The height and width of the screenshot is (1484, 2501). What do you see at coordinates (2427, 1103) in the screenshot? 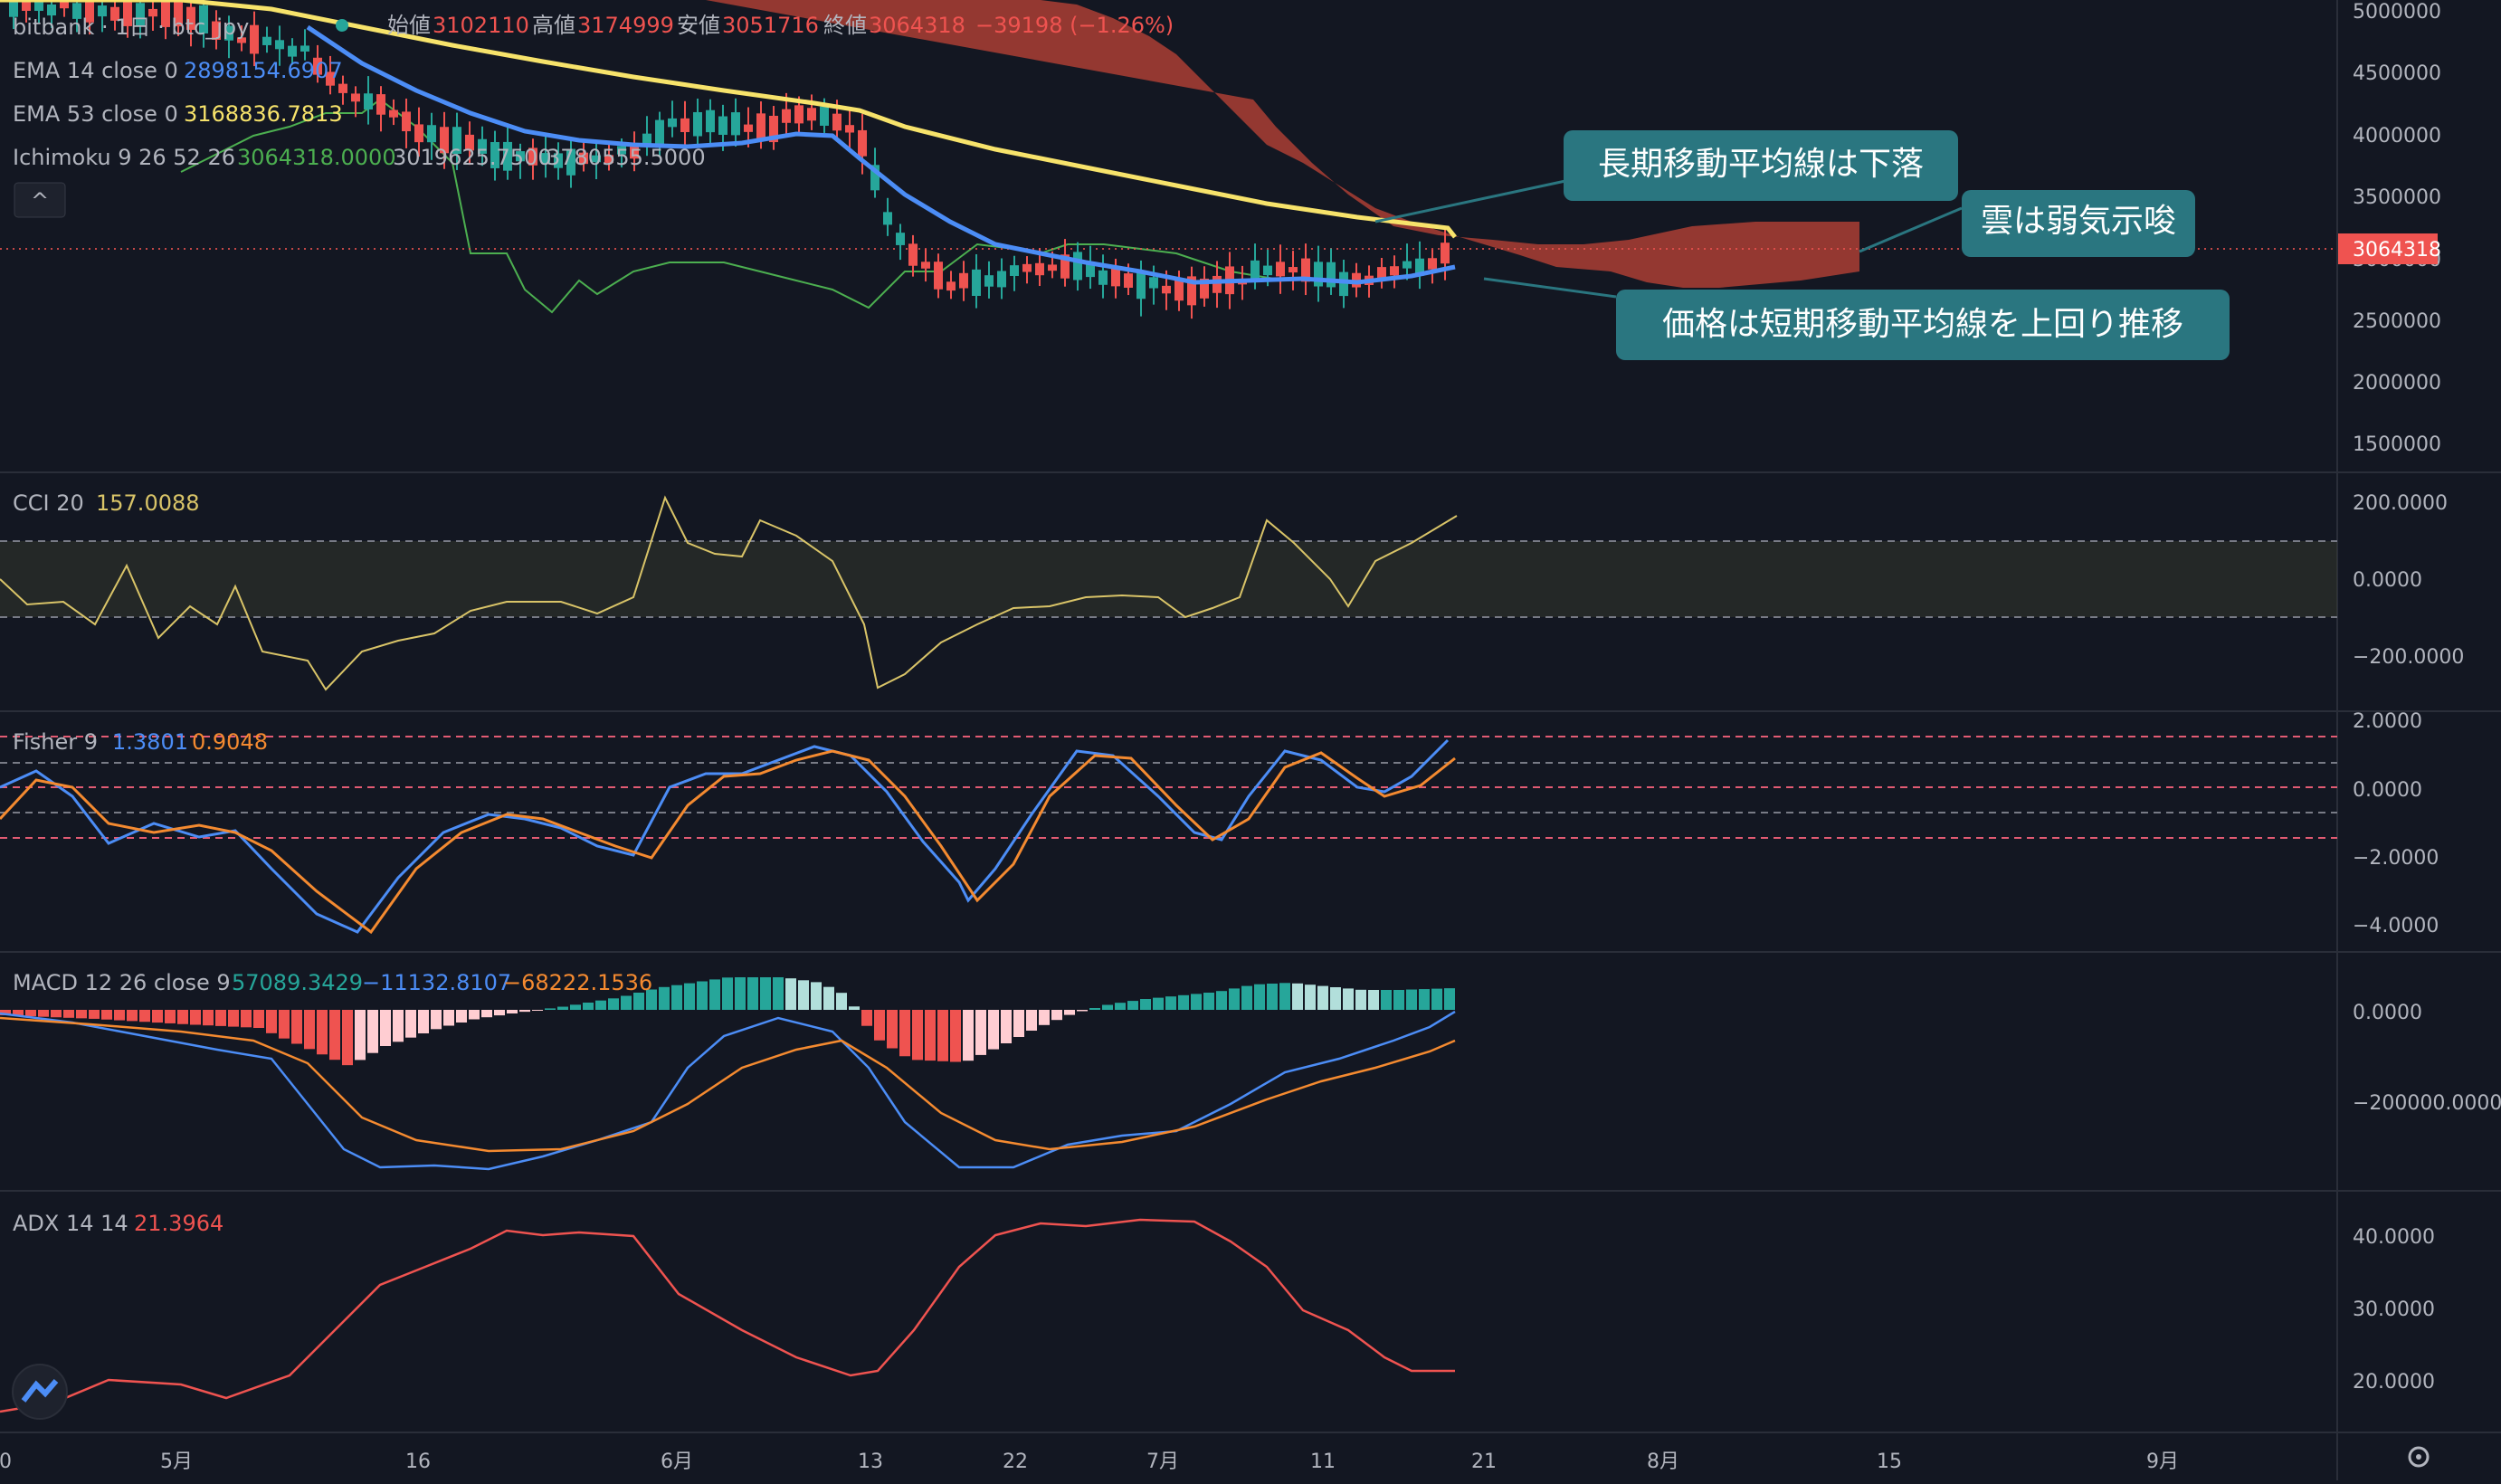
I see `macd-tick: −200000.0000` at bounding box center [2427, 1103].